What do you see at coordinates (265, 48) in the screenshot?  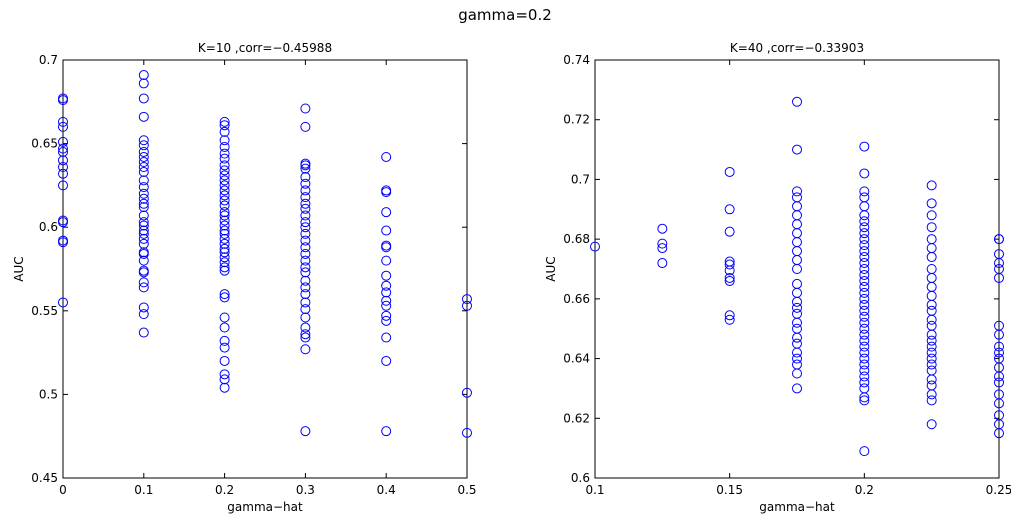 I see `panel-title: K=10 ,corr=−0.45988` at bounding box center [265, 48].